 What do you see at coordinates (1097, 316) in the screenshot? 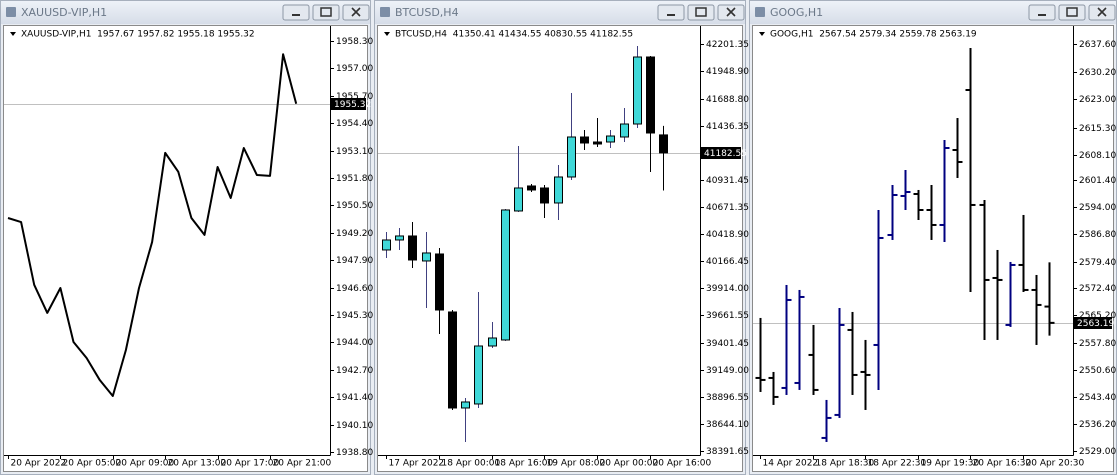
I see `y-tick-label: 2565.20` at bounding box center [1097, 316].